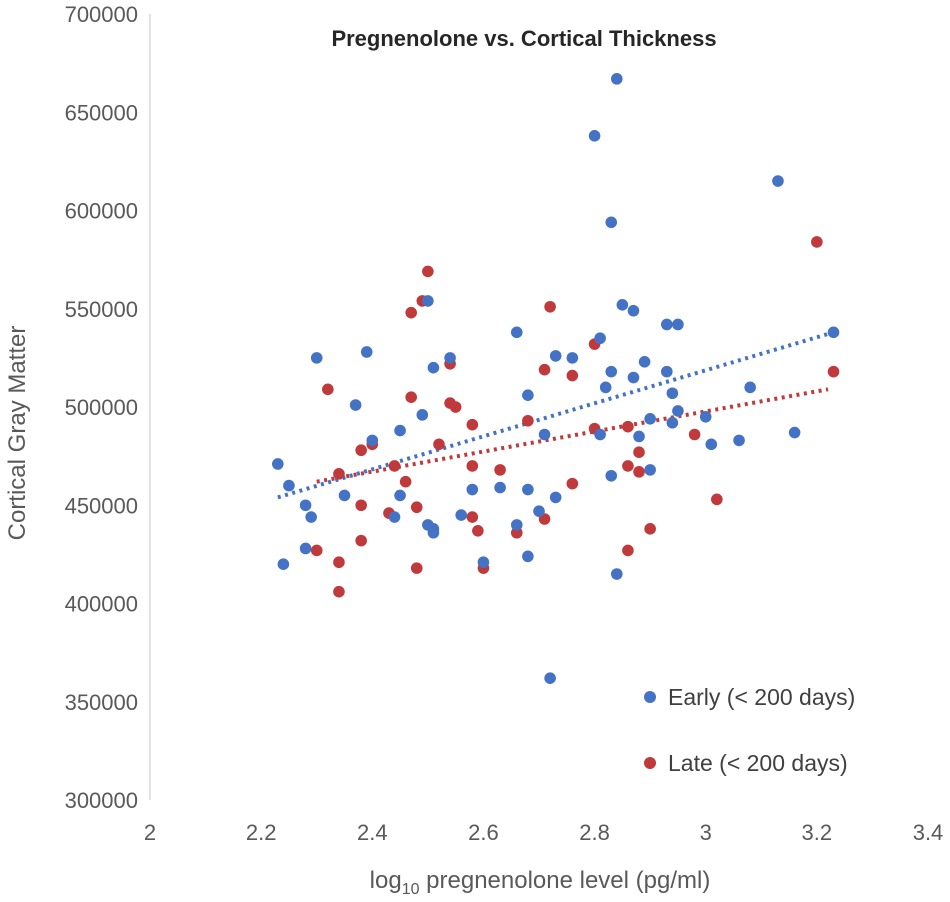 Image resolution: width=950 pixels, height=902 pixels. I want to click on legend-label-late: Late (< 200 days), so click(758, 763).